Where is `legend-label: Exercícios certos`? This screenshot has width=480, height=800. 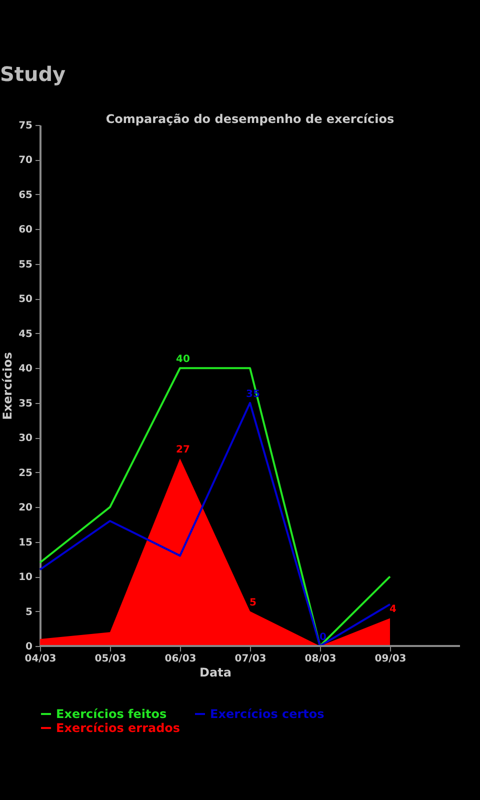 legend-label: Exercícios certos is located at coordinates (267, 714).